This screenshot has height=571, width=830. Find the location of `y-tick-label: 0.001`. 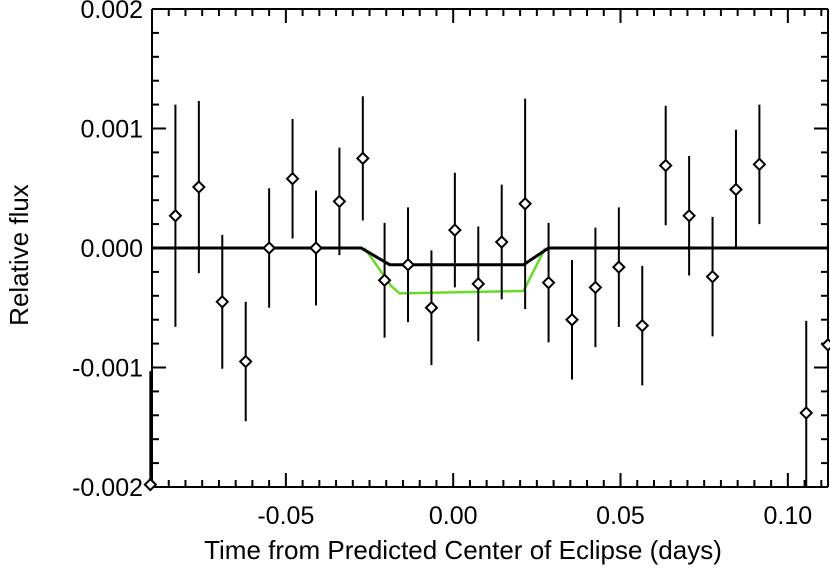

y-tick-label: 0.001 is located at coordinates (111, 130).